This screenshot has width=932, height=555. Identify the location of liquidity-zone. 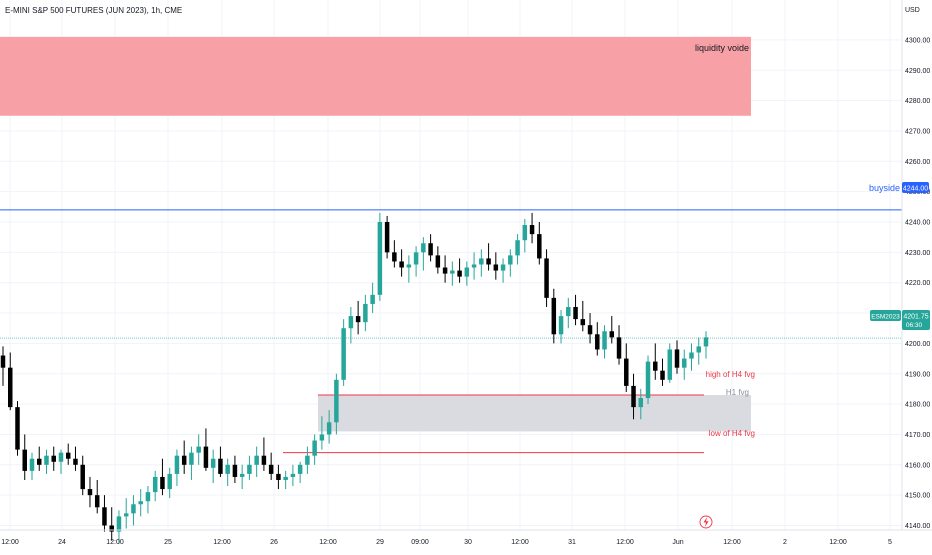
(375, 76).